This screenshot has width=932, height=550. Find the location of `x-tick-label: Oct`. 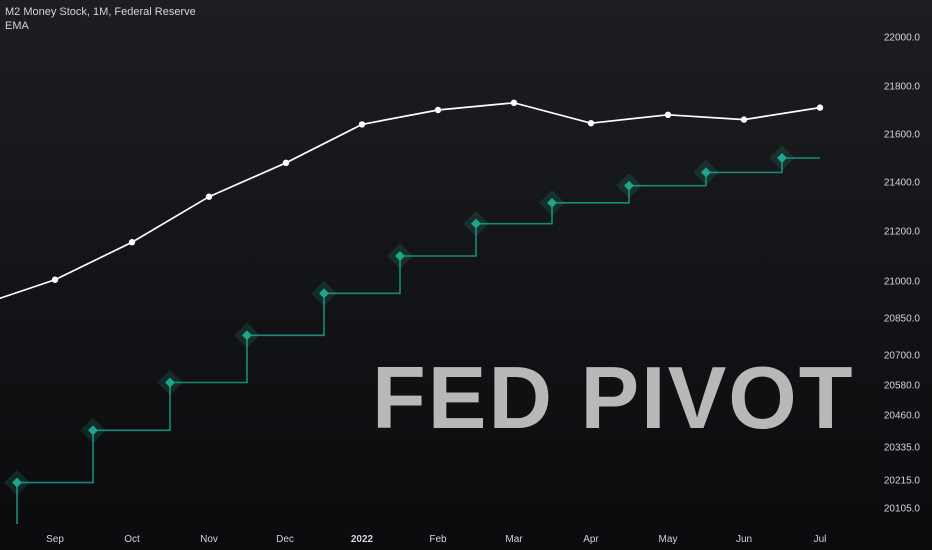

x-tick-label: Oct is located at coordinates (132, 539).